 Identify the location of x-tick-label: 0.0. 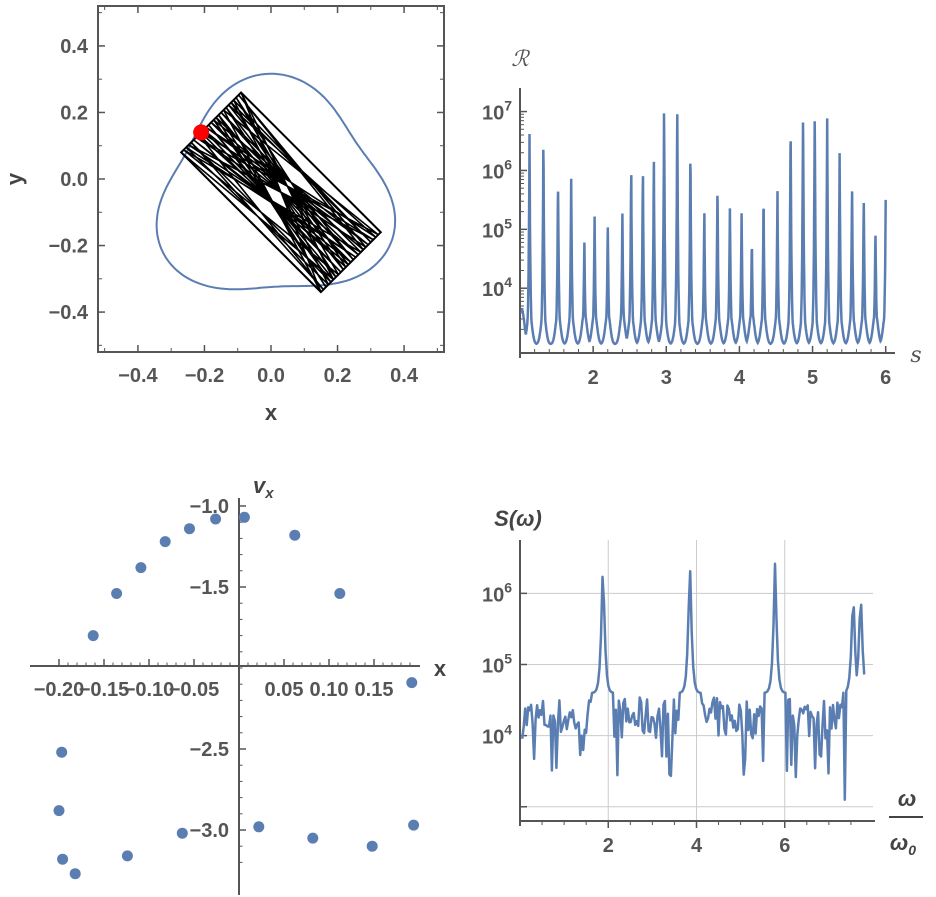
(271, 376).